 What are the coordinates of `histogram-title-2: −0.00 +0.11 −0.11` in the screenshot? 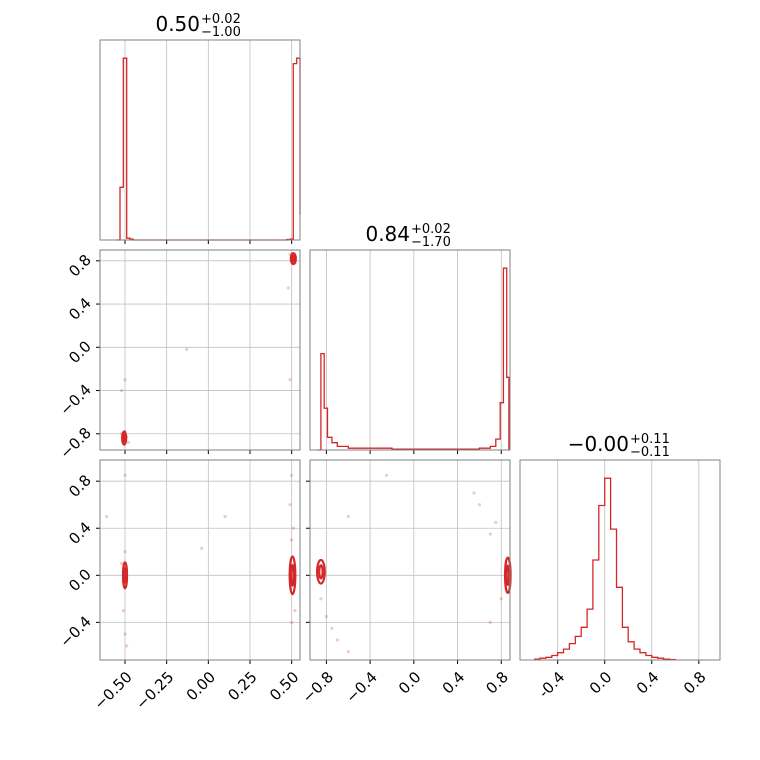 It's located at (619, 446).